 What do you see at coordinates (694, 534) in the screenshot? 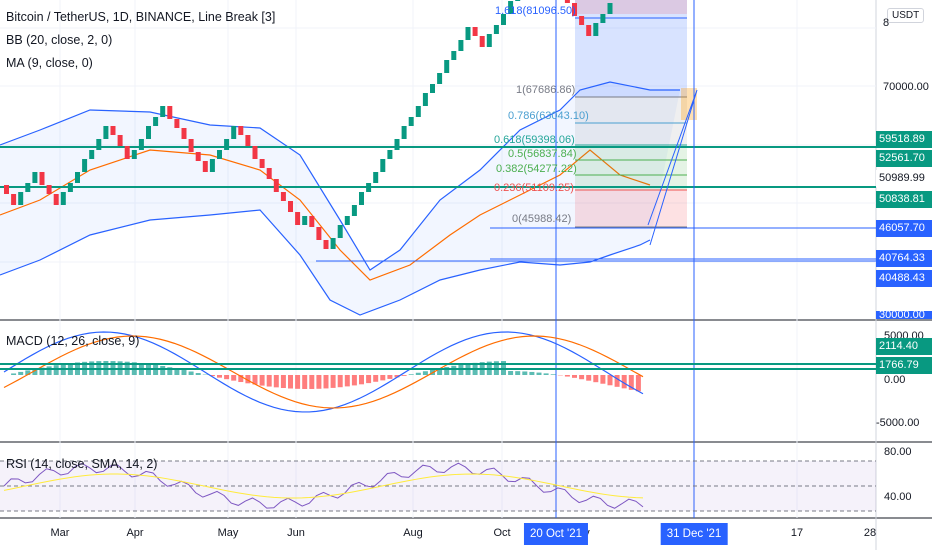
I see `time-marker-31dec: 31 Dec '21` at bounding box center [694, 534].